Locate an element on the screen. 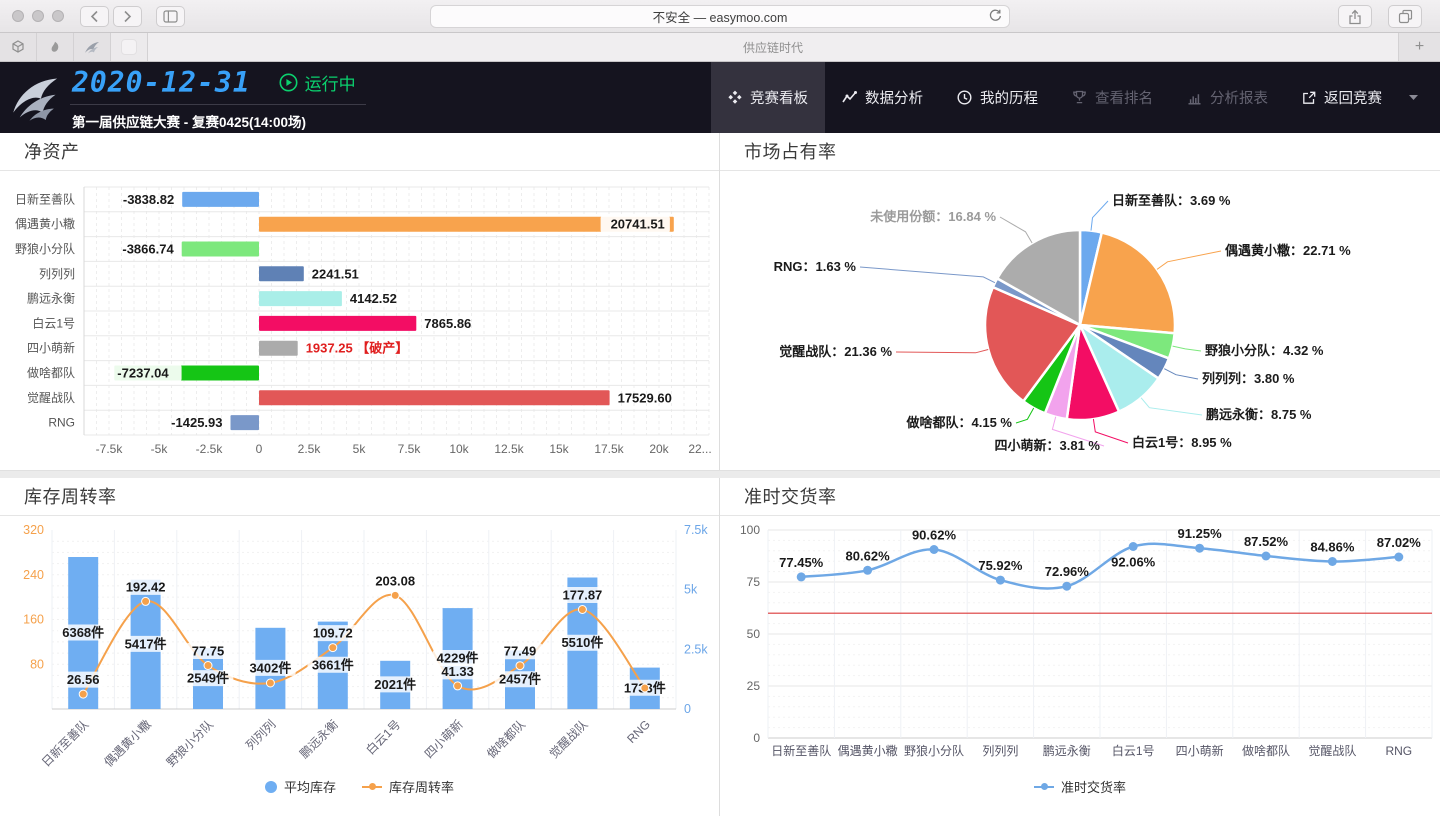 This screenshot has width=1440, height=816. legend-item-delivery-rate: 准时交货率 is located at coordinates (1079, 786).